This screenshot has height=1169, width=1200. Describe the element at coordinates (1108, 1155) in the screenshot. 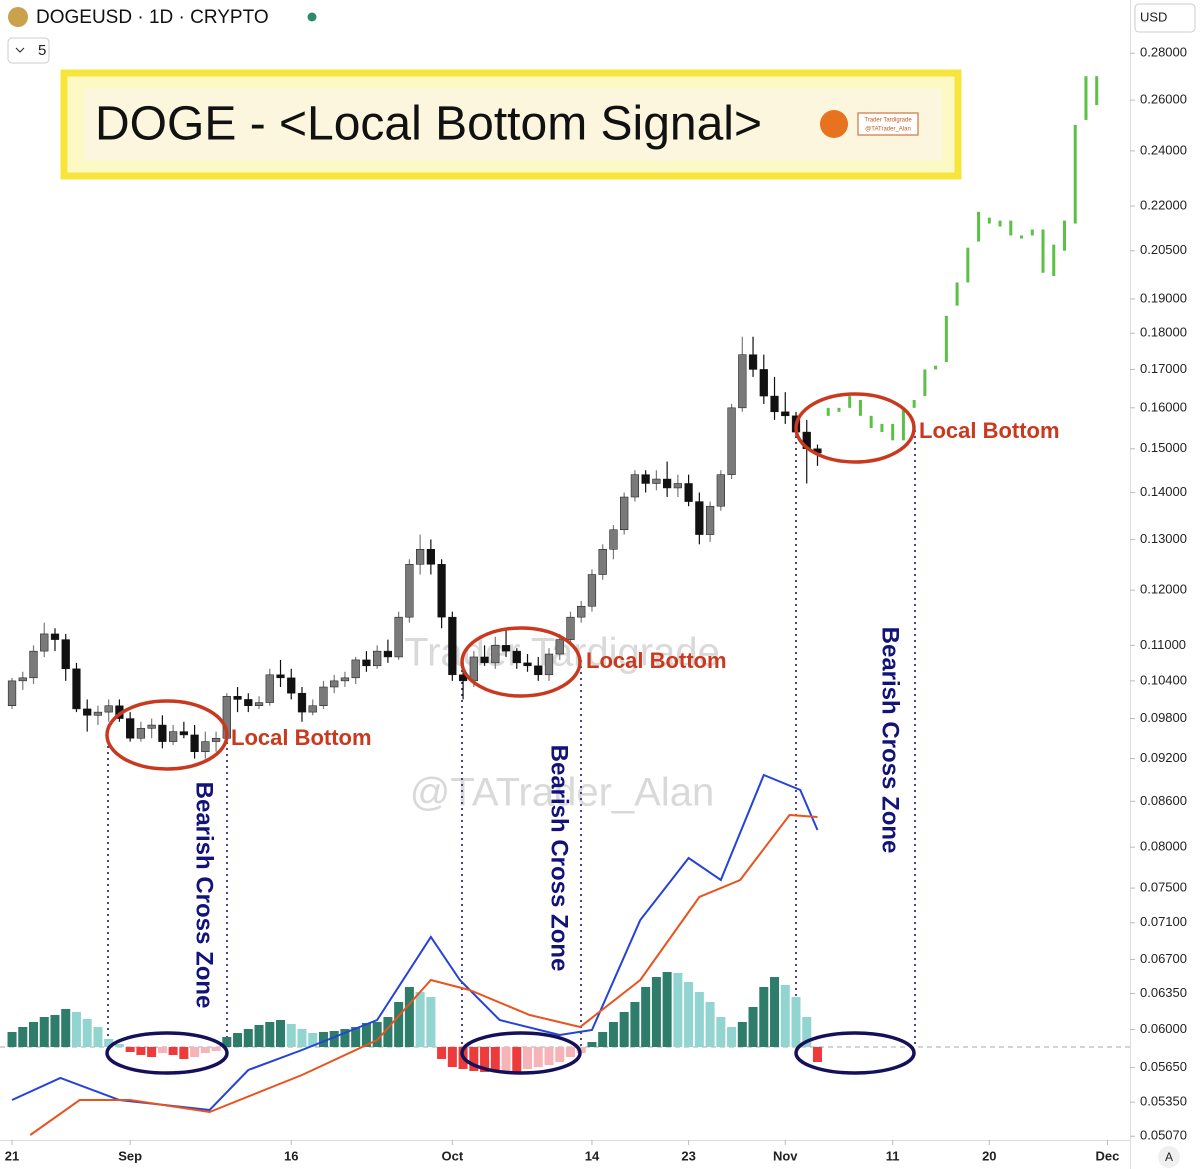

I see `x-tick-label: Dec` at that location.